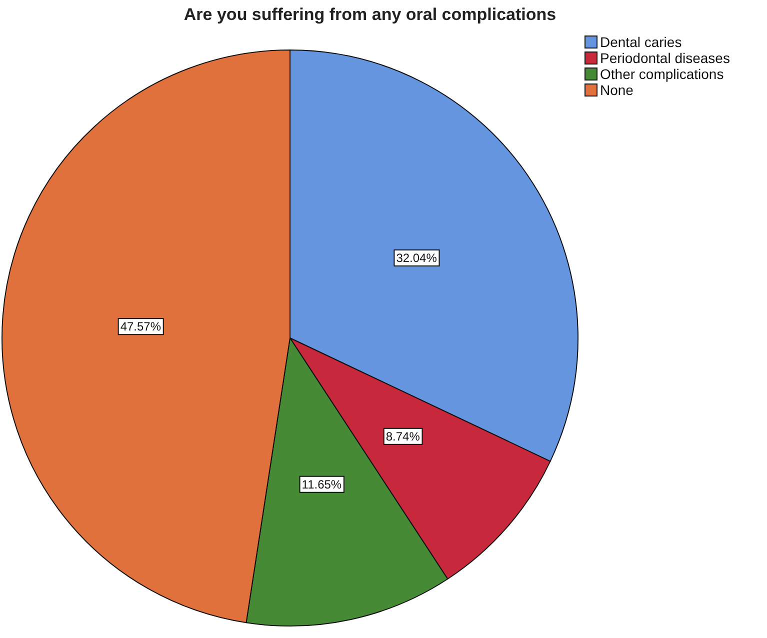 The width and height of the screenshot is (767, 638). What do you see at coordinates (370, 14) in the screenshot?
I see `chart-title: Are you suffering from any oral complications` at bounding box center [370, 14].